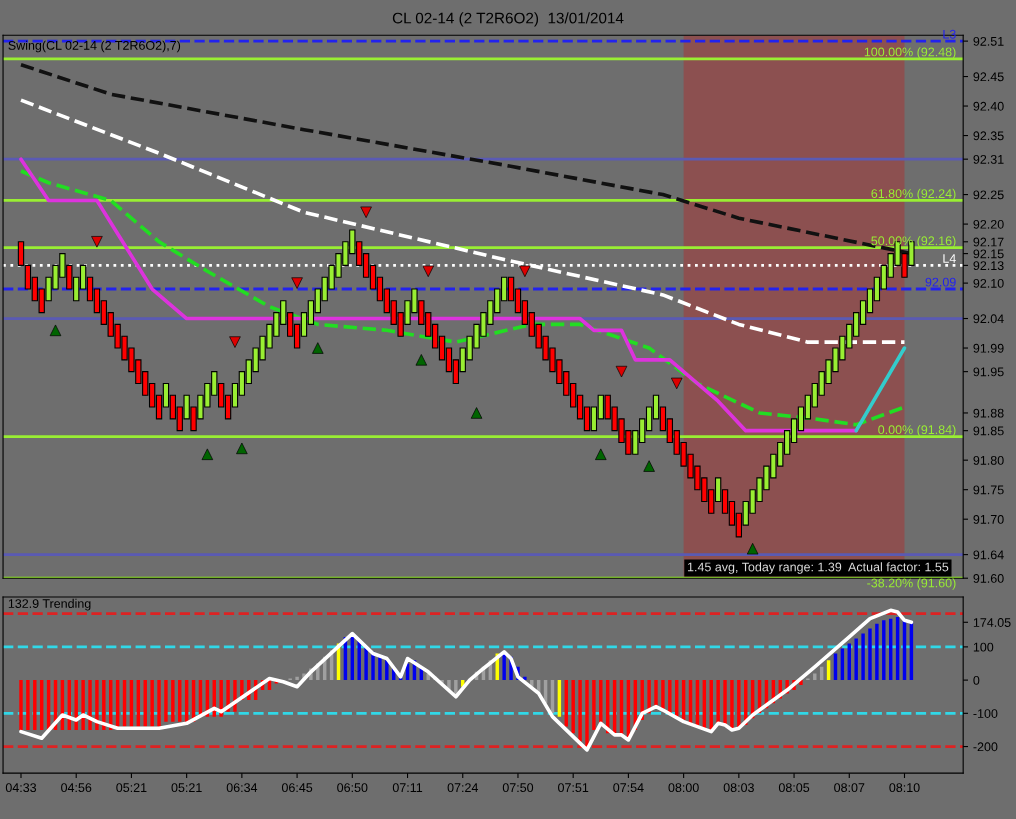 The height and width of the screenshot is (819, 1016). Describe the element at coordinates (976, 680) in the screenshot. I see `y-tick-label: 0` at that location.